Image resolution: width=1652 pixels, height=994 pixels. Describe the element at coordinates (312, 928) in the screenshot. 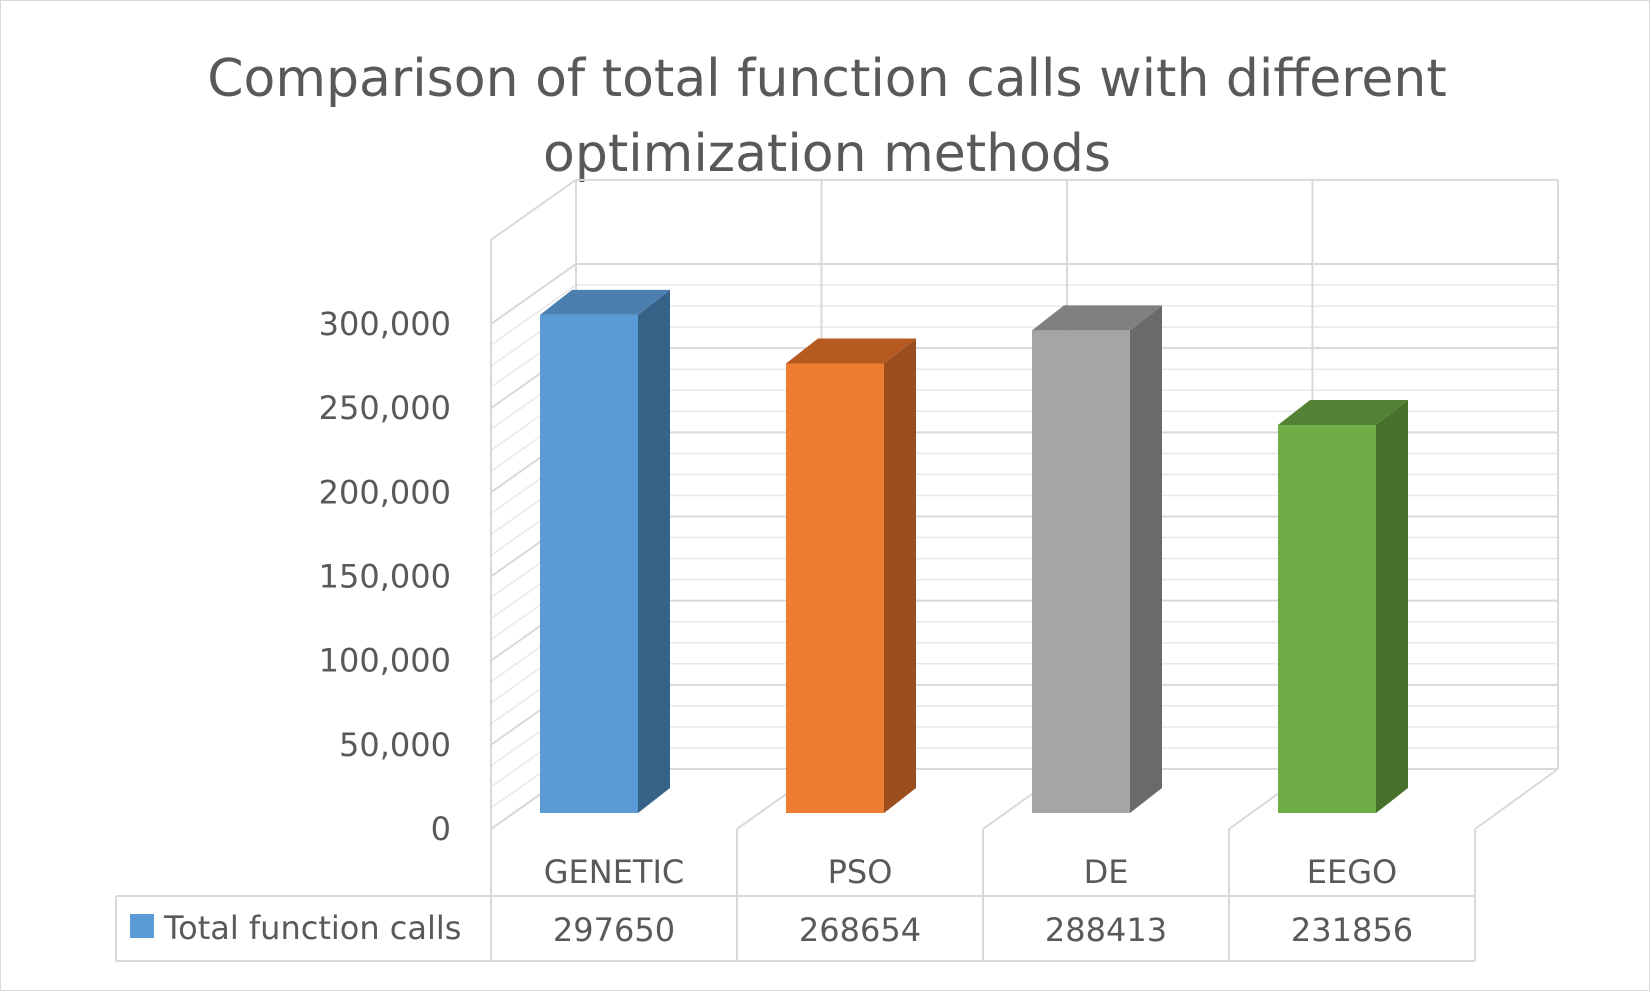

I see `legend-series-name: Total function calls` at that location.